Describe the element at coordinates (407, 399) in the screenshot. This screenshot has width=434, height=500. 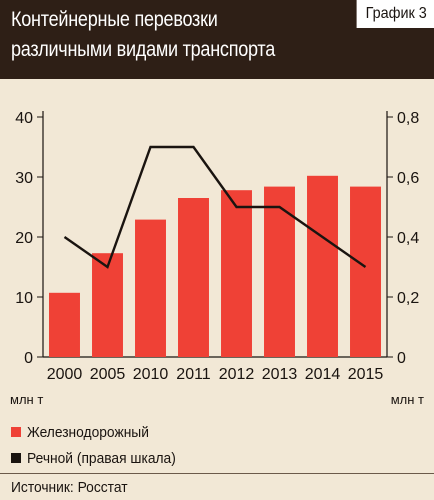
I see `y-right-unit-label: млн т` at that location.